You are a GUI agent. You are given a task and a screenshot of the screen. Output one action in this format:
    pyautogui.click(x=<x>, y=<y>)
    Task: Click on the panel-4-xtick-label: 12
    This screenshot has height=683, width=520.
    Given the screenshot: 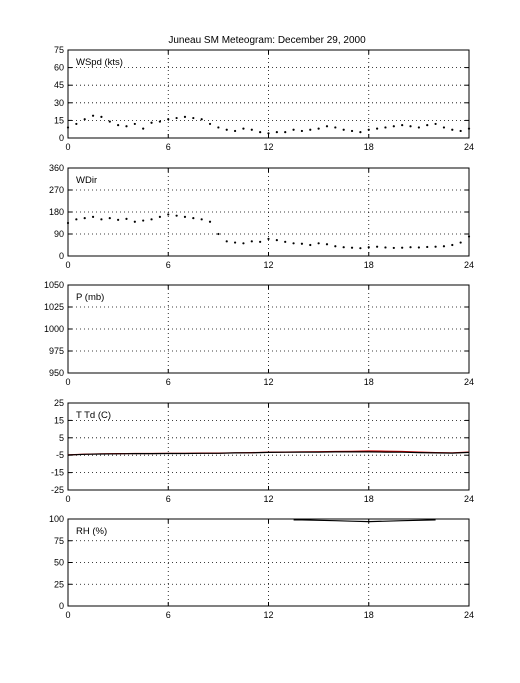 What is the action you would take?
    pyautogui.click(x=268, y=499)
    